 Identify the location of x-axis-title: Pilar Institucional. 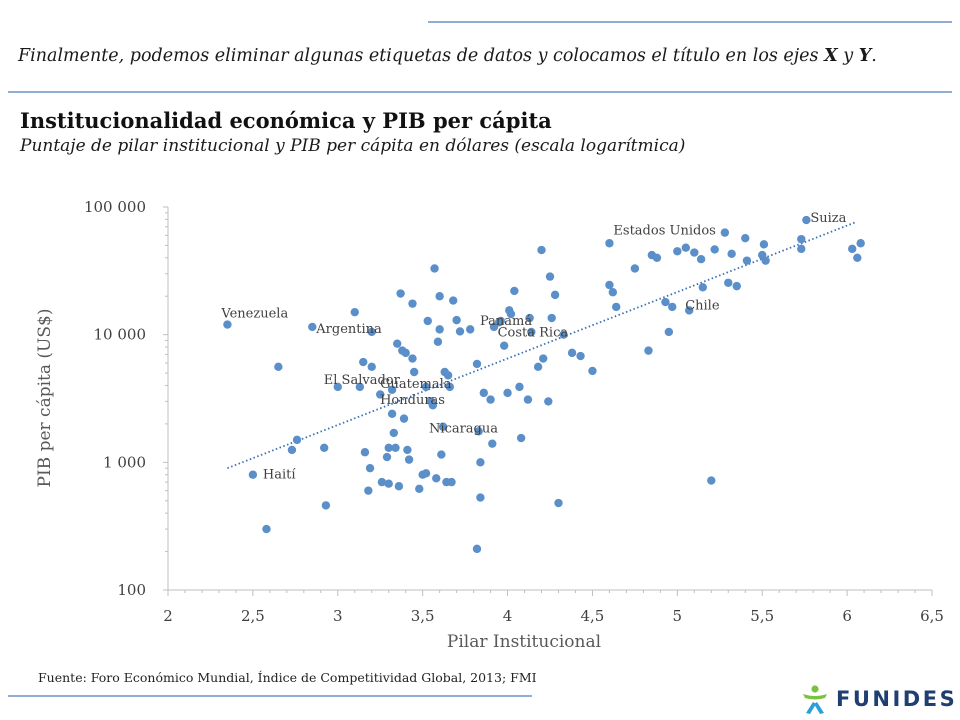
(524, 642).